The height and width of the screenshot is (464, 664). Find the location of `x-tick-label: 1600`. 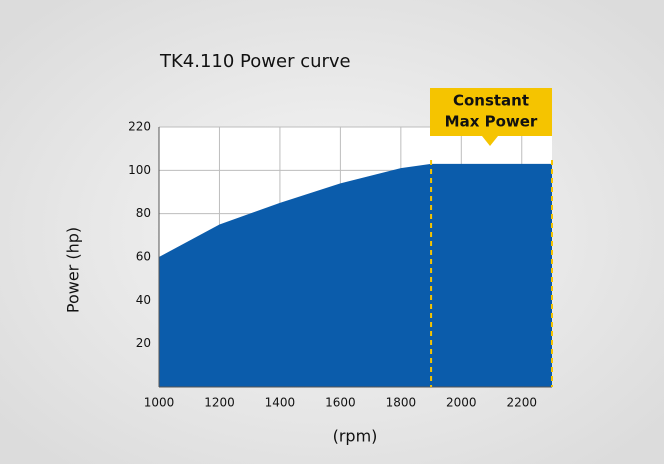

x-tick-label: 1600 is located at coordinates (340, 403).